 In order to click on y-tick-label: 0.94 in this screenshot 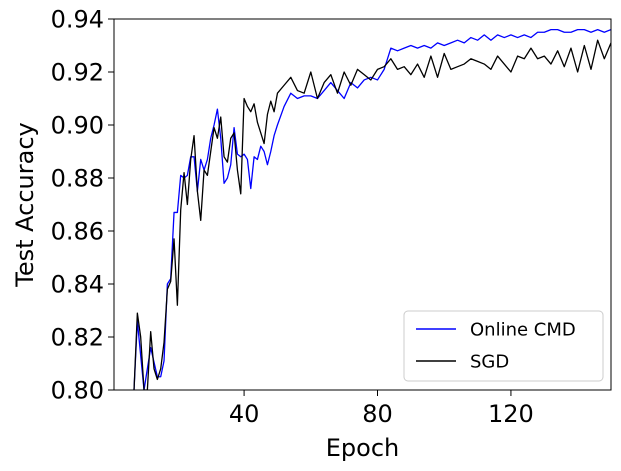, I will do `click(77, 20)`.